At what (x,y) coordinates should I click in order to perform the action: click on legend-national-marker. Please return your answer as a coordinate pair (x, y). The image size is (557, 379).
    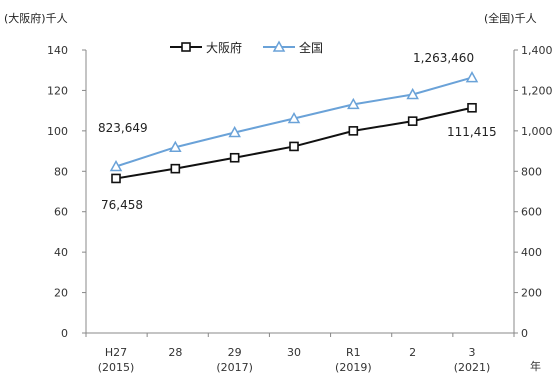
    Looking at the image, I should click on (279, 46).